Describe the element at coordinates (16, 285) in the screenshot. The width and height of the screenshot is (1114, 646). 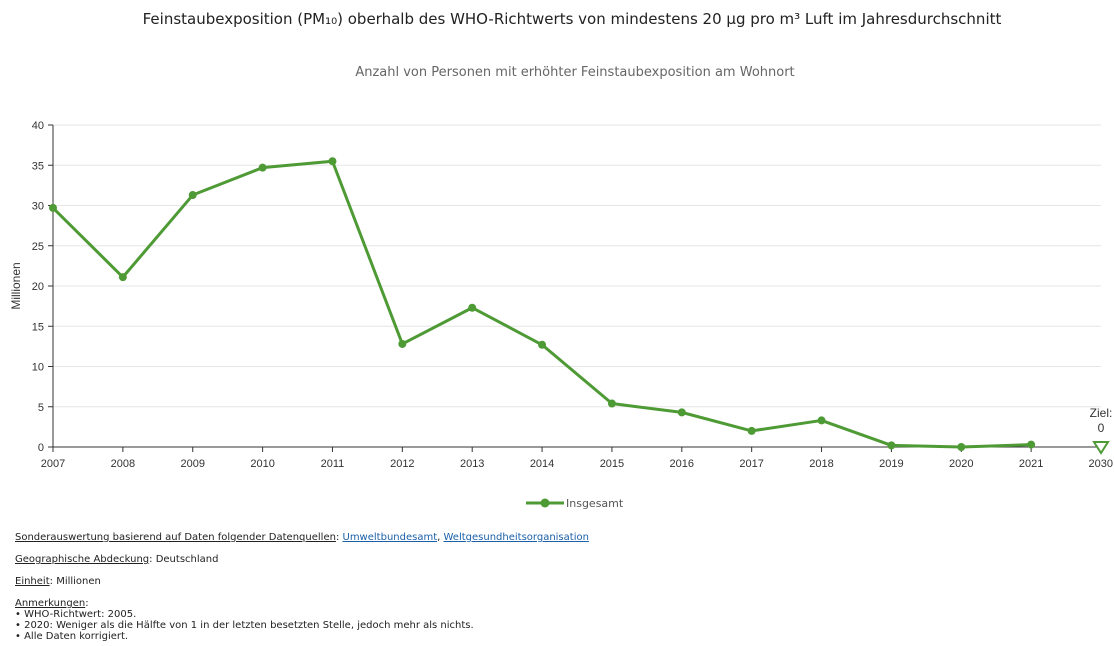
I see `y-axis-label: Millionen` at that location.